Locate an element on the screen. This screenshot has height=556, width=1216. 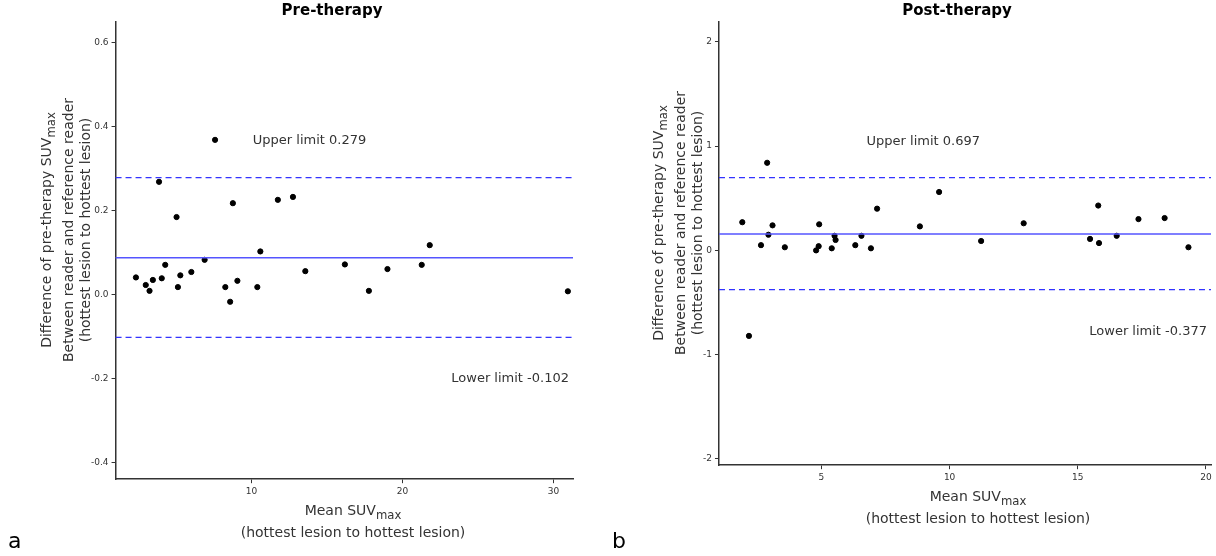
y-tick-label: 0 is located at coordinates (709, 249).